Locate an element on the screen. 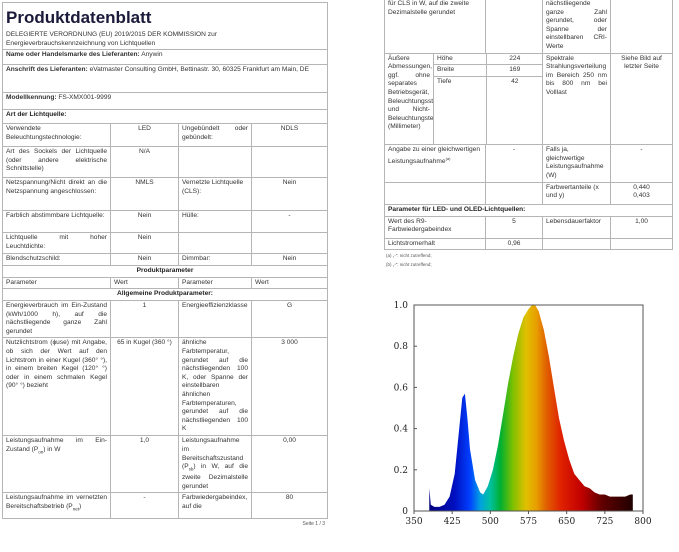 This screenshot has height=552, width=679. param-name: Ungebündelt oder gebündelt: is located at coordinates (215, 135).